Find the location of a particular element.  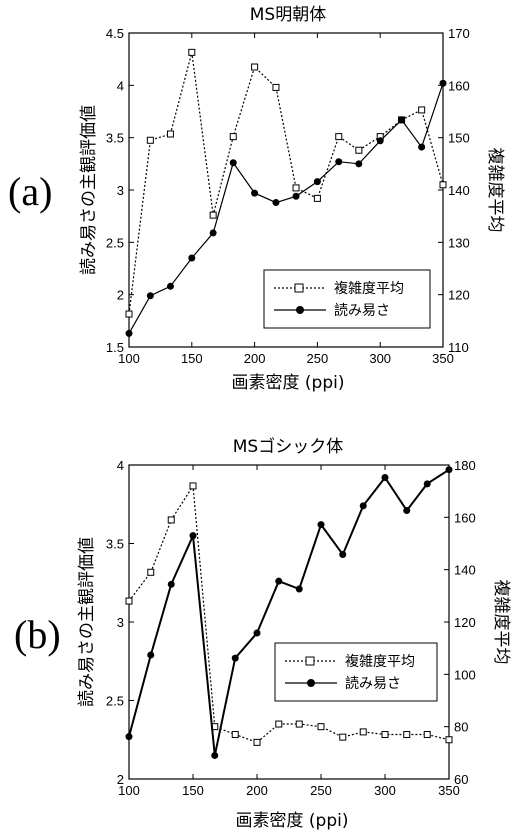

y-left-tick-label: 3.5 is located at coordinates (115, 544).